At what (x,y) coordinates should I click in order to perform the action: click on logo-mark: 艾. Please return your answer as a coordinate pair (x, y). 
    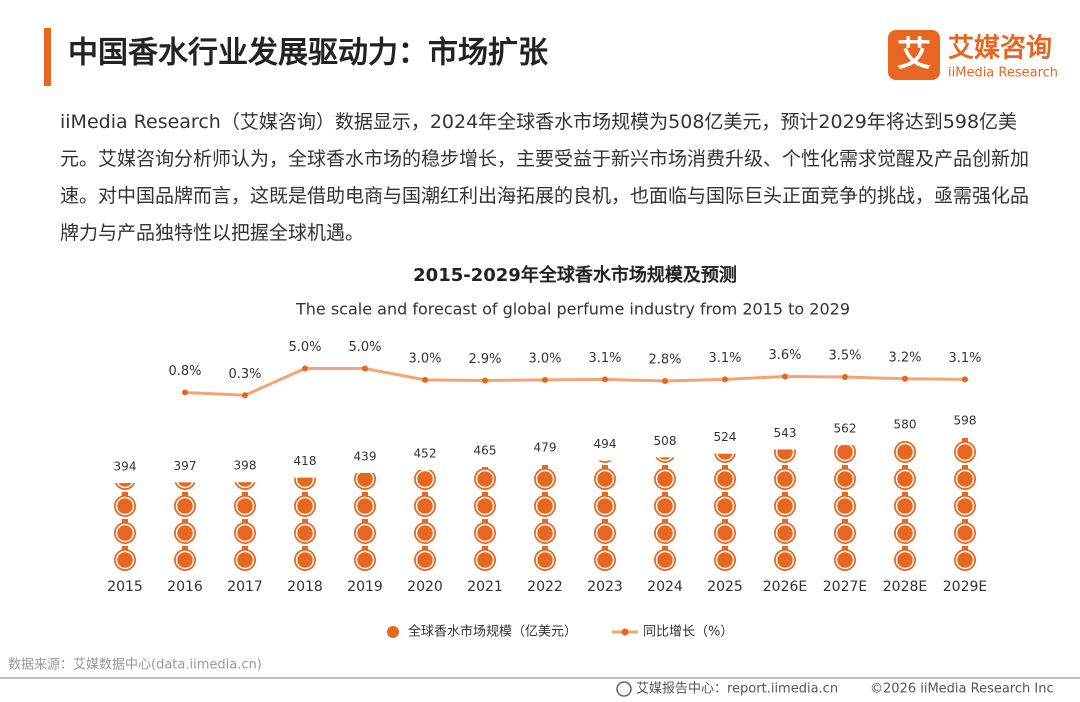
    Looking at the image, I should click on (914, 55).